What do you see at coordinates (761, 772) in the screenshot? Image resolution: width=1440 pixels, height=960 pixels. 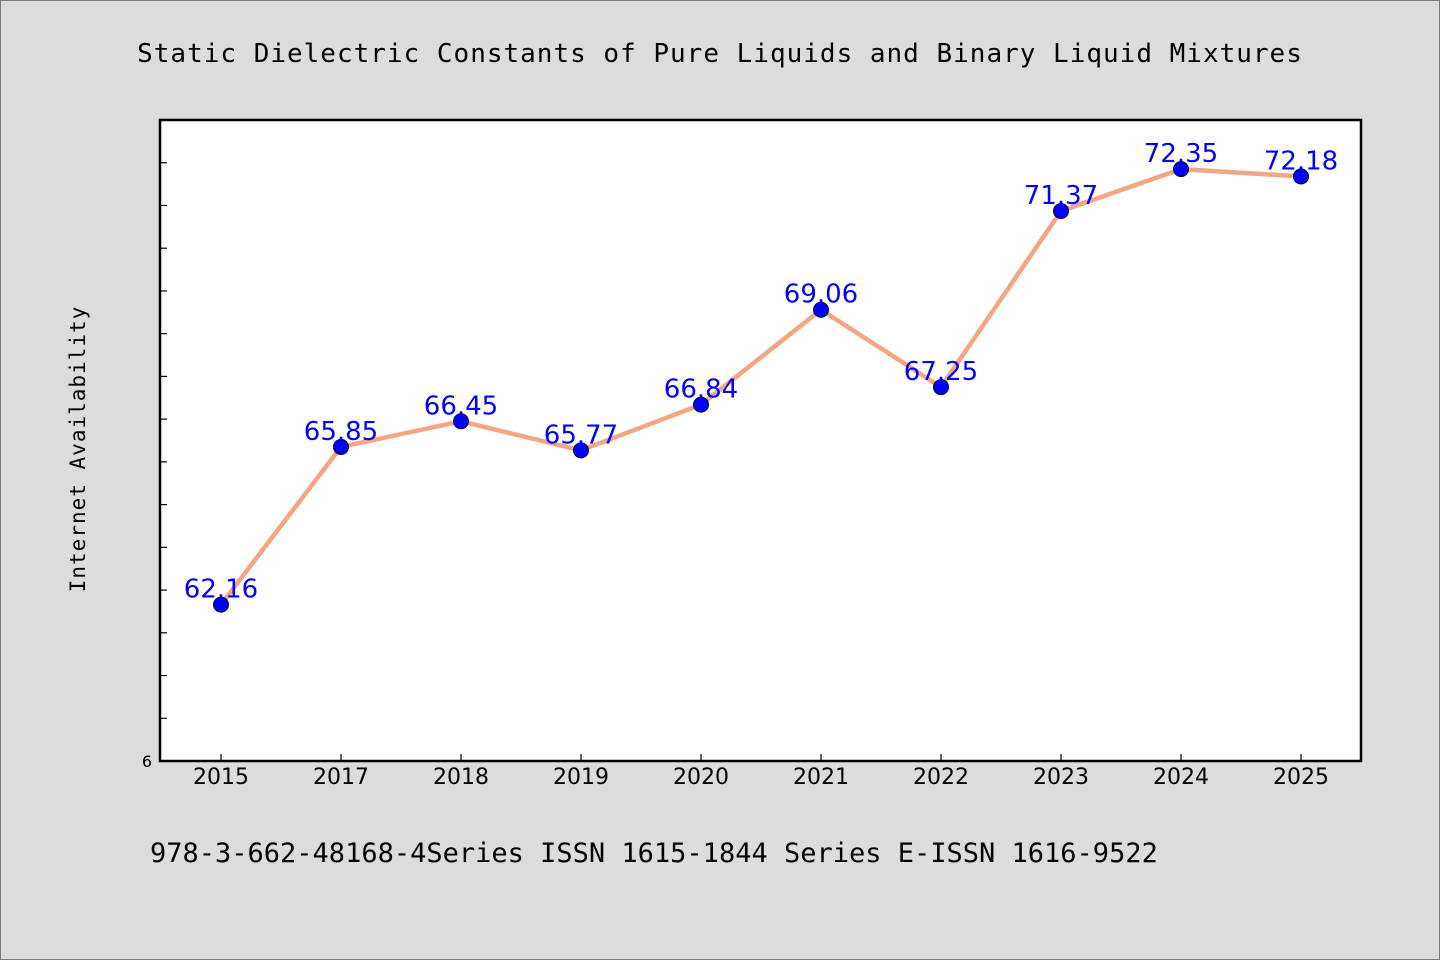 I see `x-axis-ticks: 2015 2017 2018 2019 2020 2021 2022 2023 2024 2025` at bounding box center [761, 772].